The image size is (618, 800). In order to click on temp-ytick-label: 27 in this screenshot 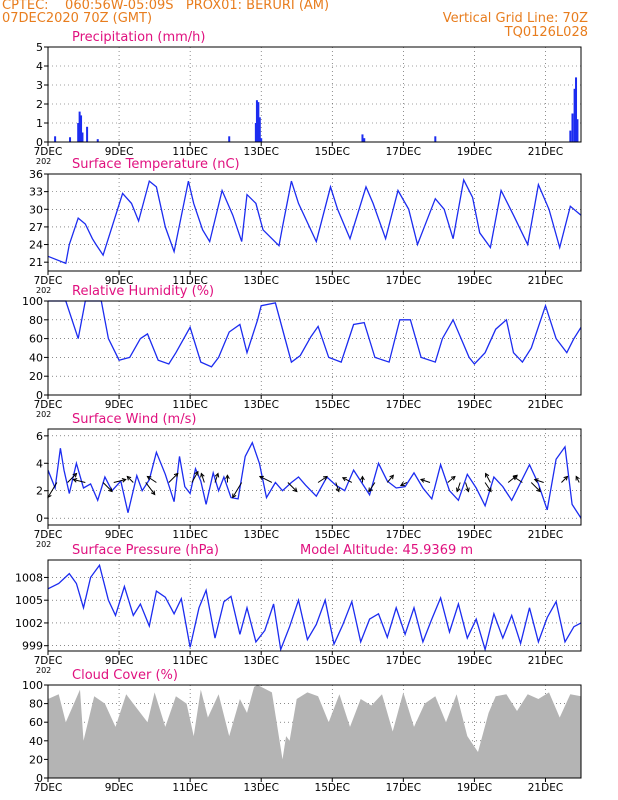, I will do `click(36, 227)`.